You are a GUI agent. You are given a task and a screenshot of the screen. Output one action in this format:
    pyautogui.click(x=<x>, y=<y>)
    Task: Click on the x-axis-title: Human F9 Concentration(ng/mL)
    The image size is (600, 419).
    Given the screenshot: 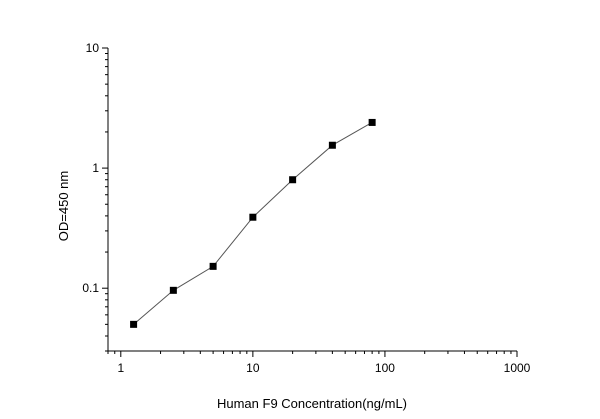 What is the action you would take?
    pyautogui.click(x=312, y=403)
    